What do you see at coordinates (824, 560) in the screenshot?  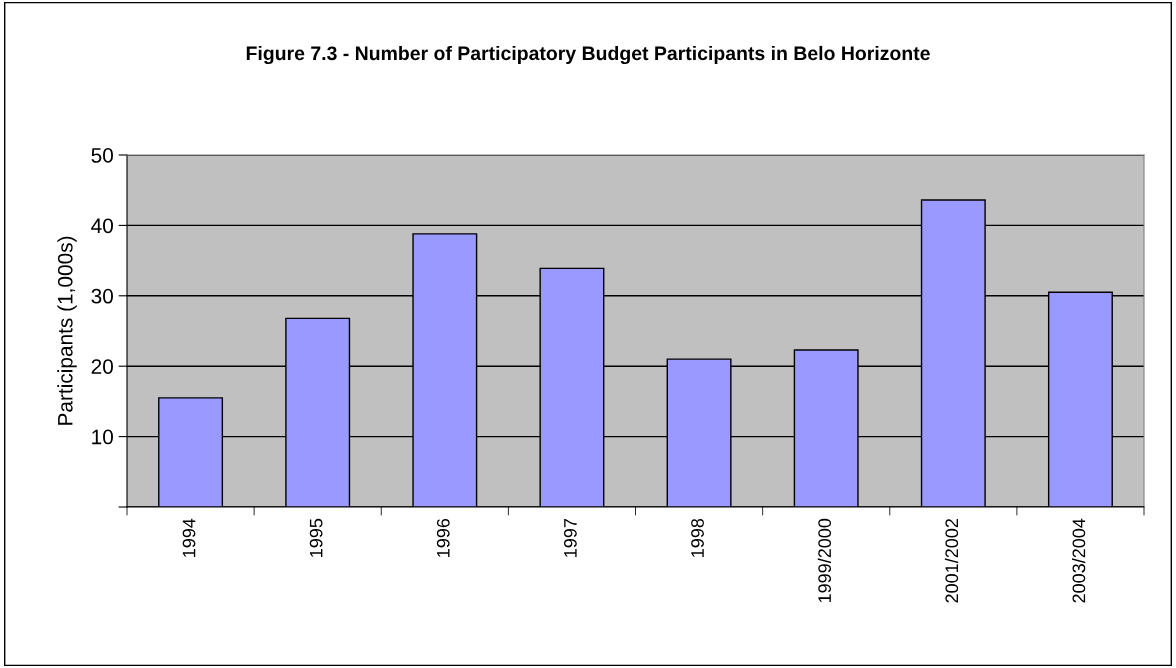 I see `x-tick-label: 1999/2000` at bounding box center [824, 560].